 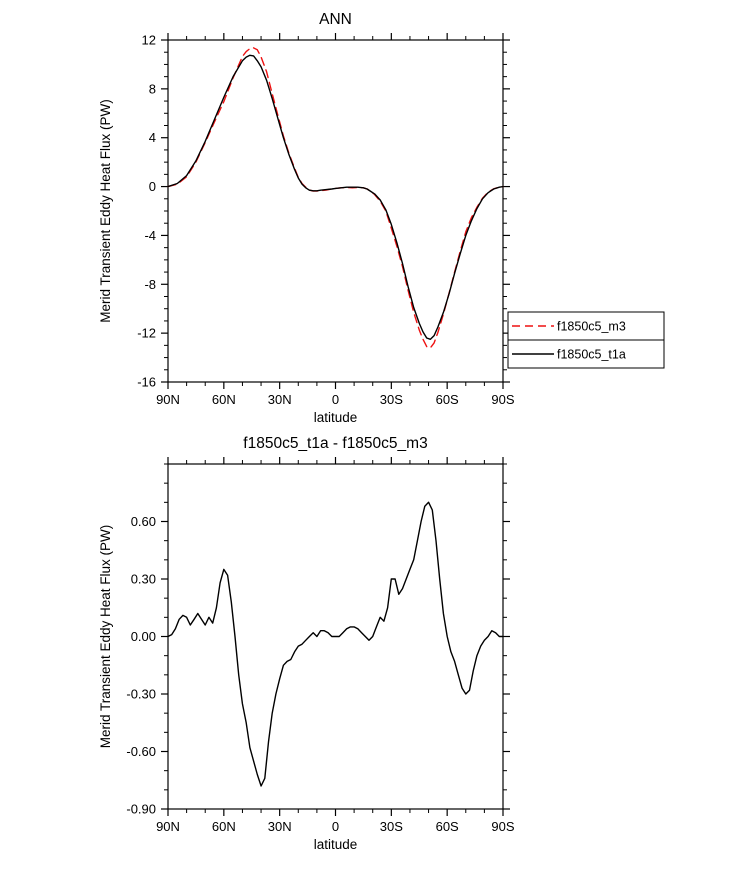 I want to click on svg-text: -4, so click(x=150, y=235).